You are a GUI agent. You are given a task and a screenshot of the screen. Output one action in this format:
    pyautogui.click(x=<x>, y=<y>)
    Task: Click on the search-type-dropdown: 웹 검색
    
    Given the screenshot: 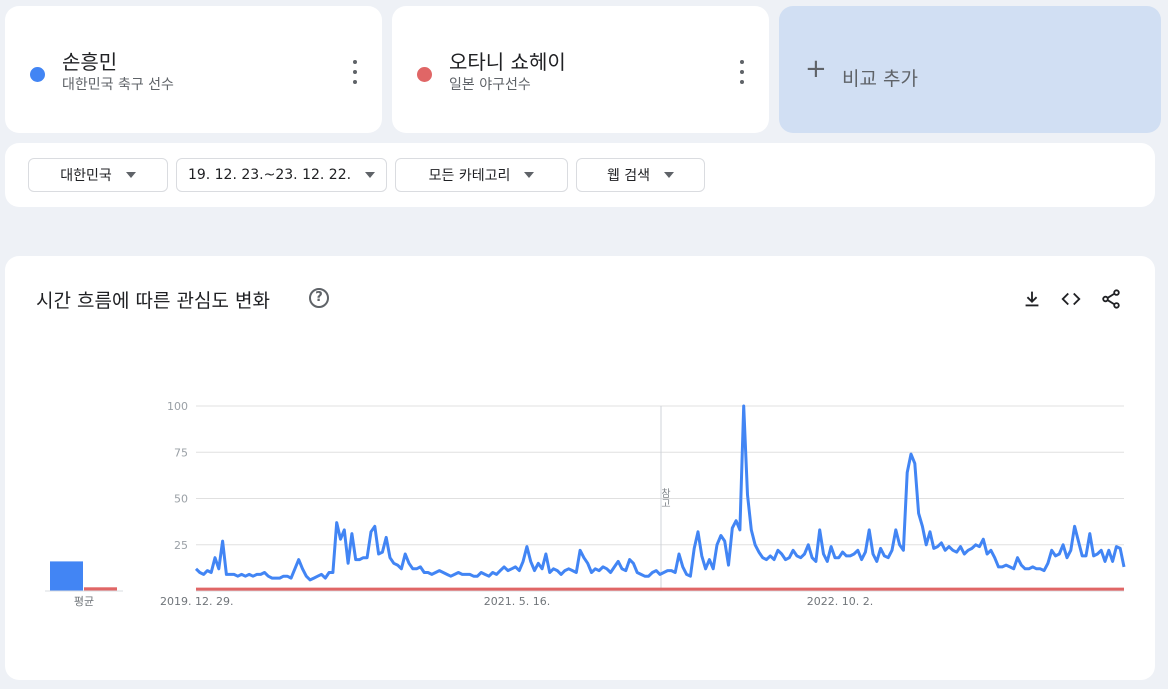 What is the action you would take?
    pyautogui.click(x=640, y=175)
    